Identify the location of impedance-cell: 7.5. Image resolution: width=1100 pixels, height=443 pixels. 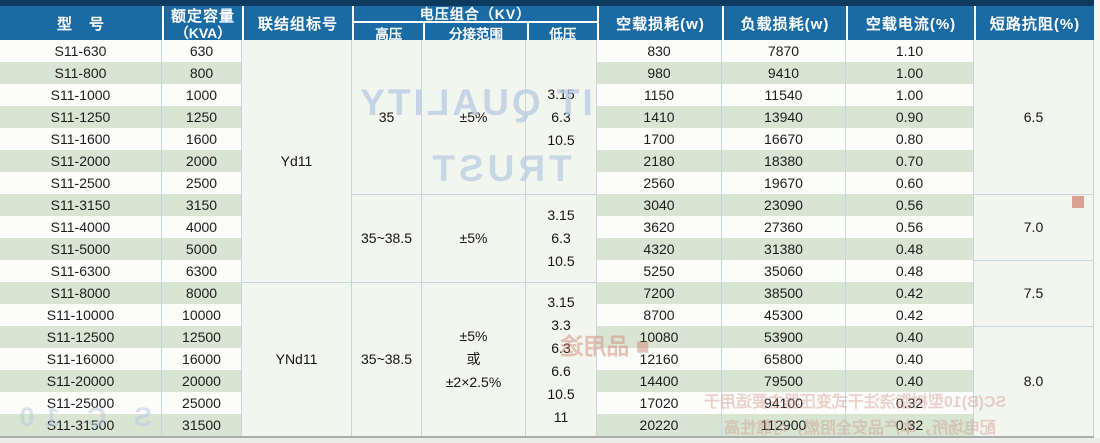
(1034, 293).